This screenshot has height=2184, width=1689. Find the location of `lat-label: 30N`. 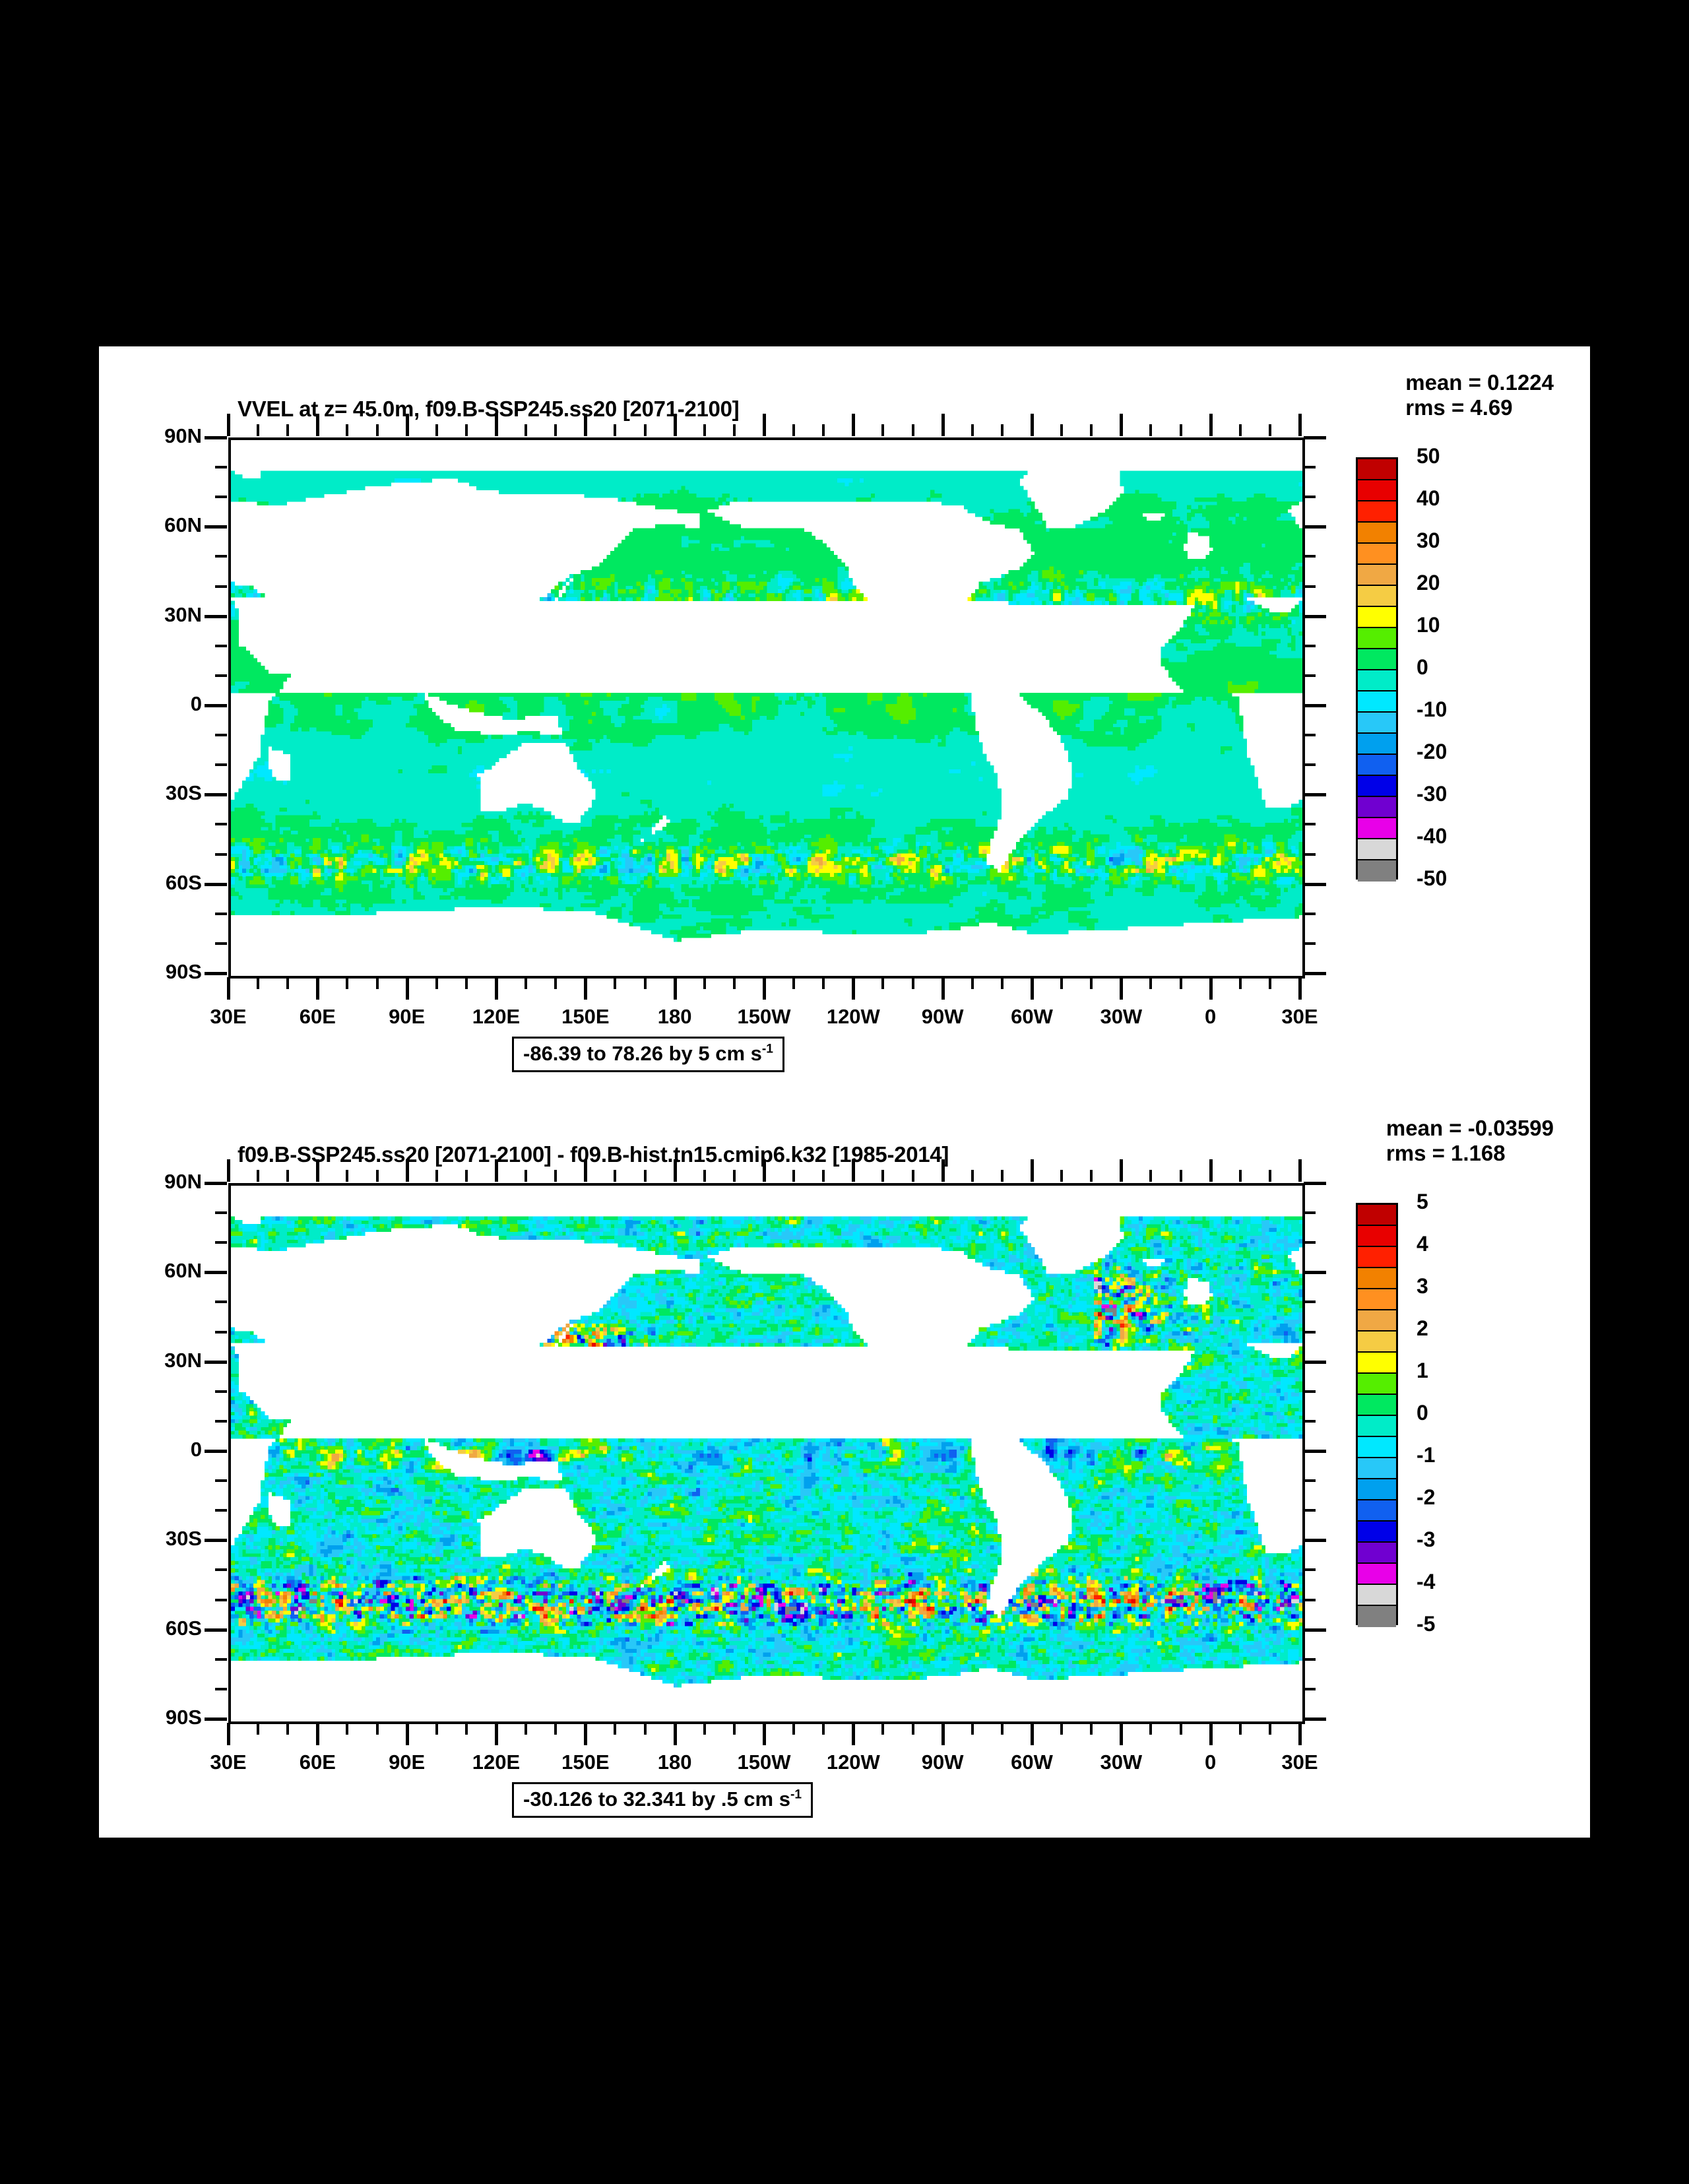

lat-label: 30N is located at coordinates (183, 614).